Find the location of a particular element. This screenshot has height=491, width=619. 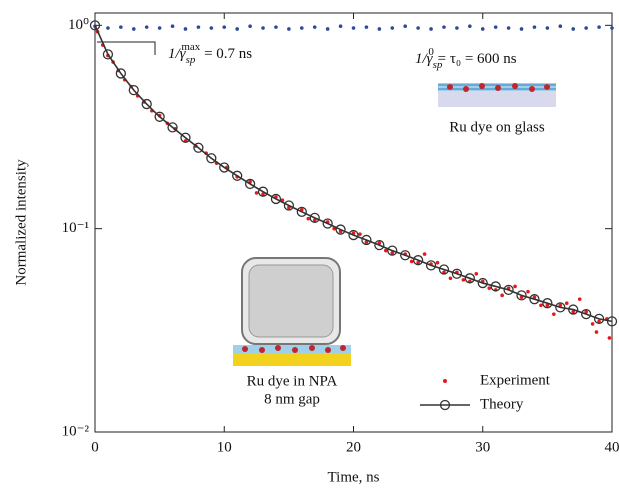

series is located at coordinates (353, 27).